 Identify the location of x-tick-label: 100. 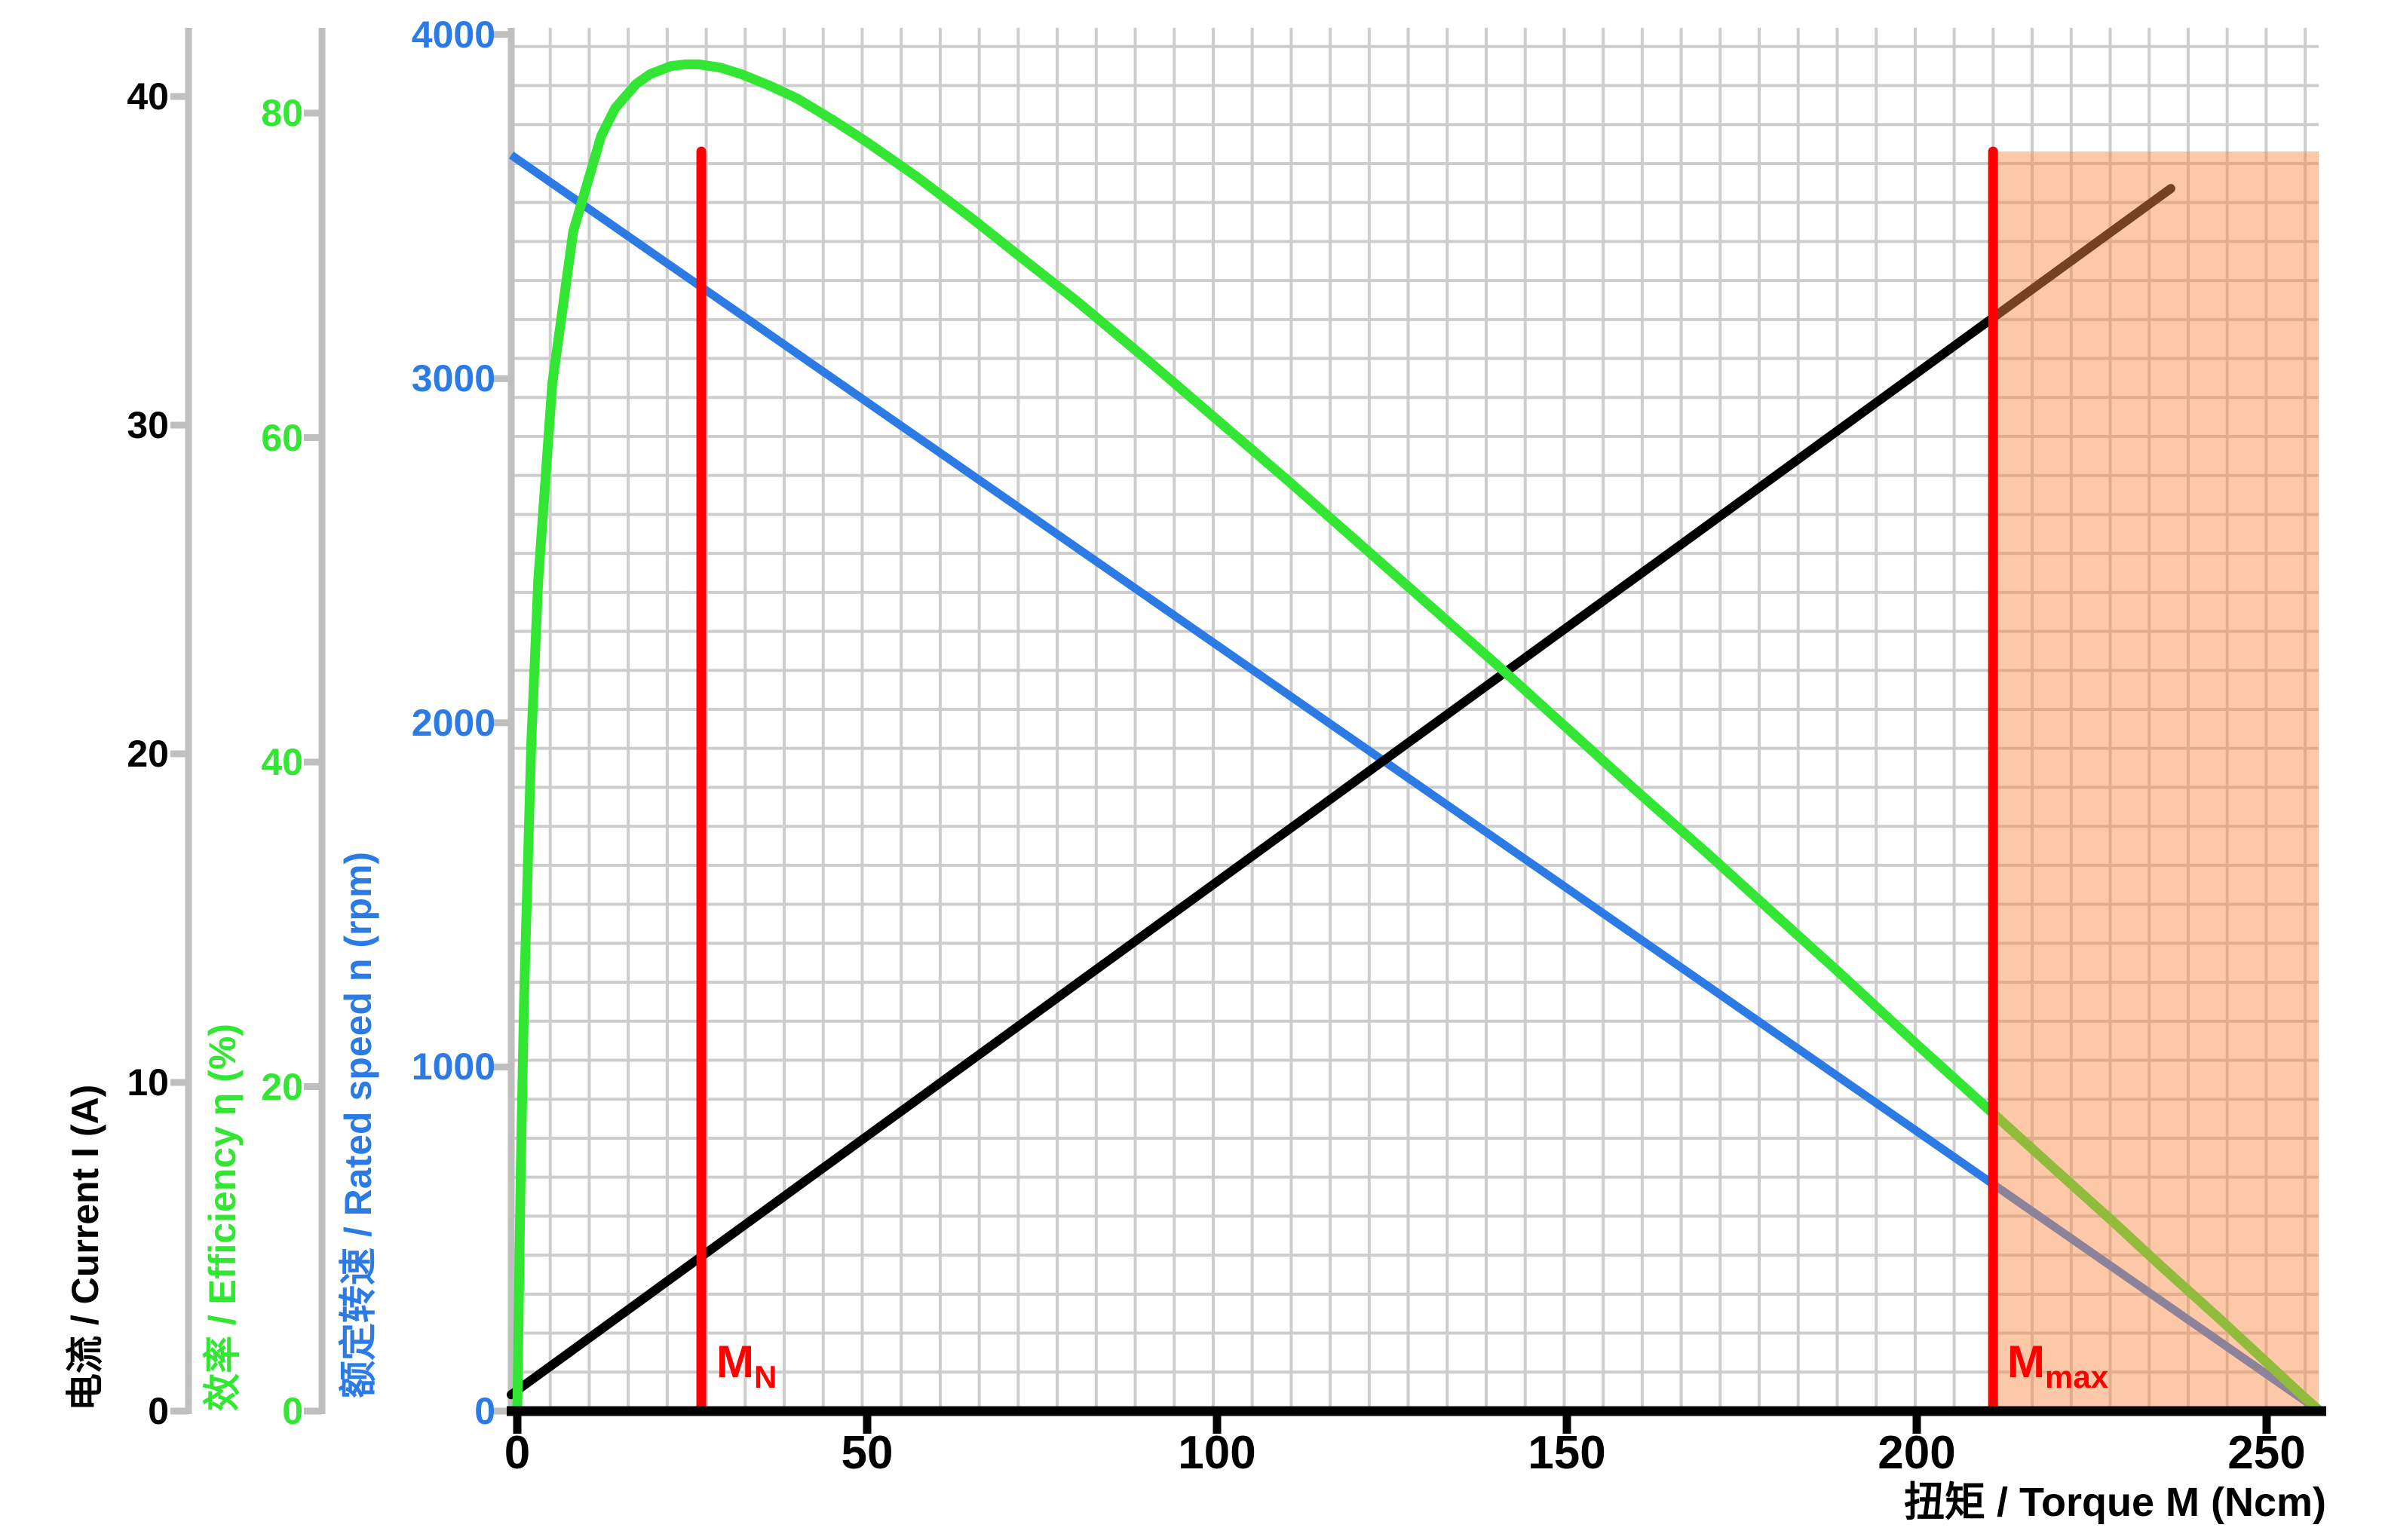
(1217, 1453).